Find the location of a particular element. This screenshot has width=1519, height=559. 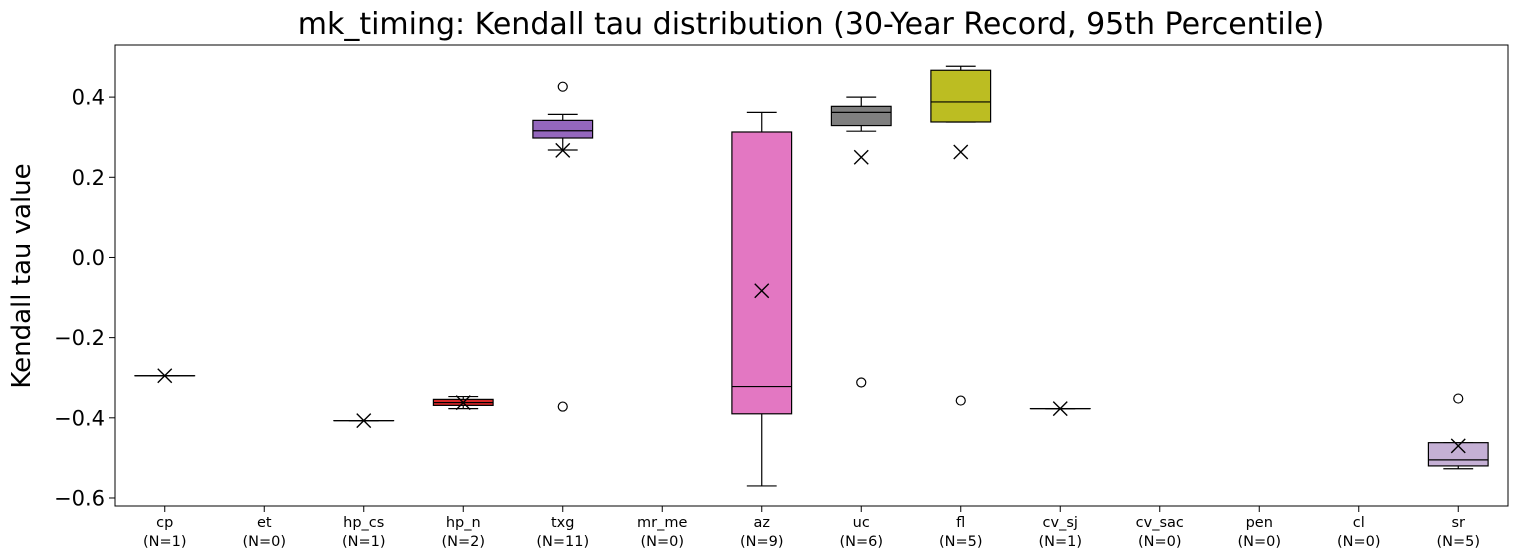

x-tick-count: (N=9) is located at coordinates (762, 542).